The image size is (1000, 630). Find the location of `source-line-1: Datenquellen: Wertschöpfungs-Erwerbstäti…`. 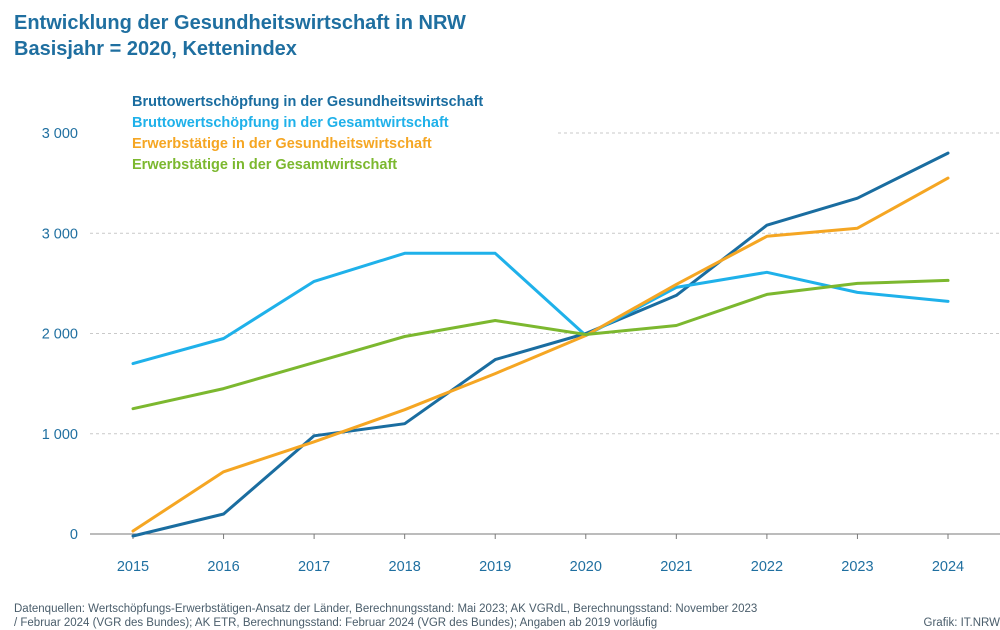

source-line-1: Datenquellen: Wertschöpfungs-Erwerbstäti… is located at coordinates (386, 609).